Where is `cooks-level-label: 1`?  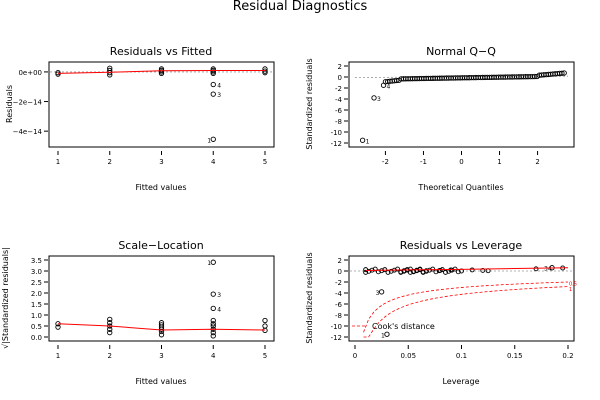
cooks-level-label: 1 is located at coordinates (570, 290).